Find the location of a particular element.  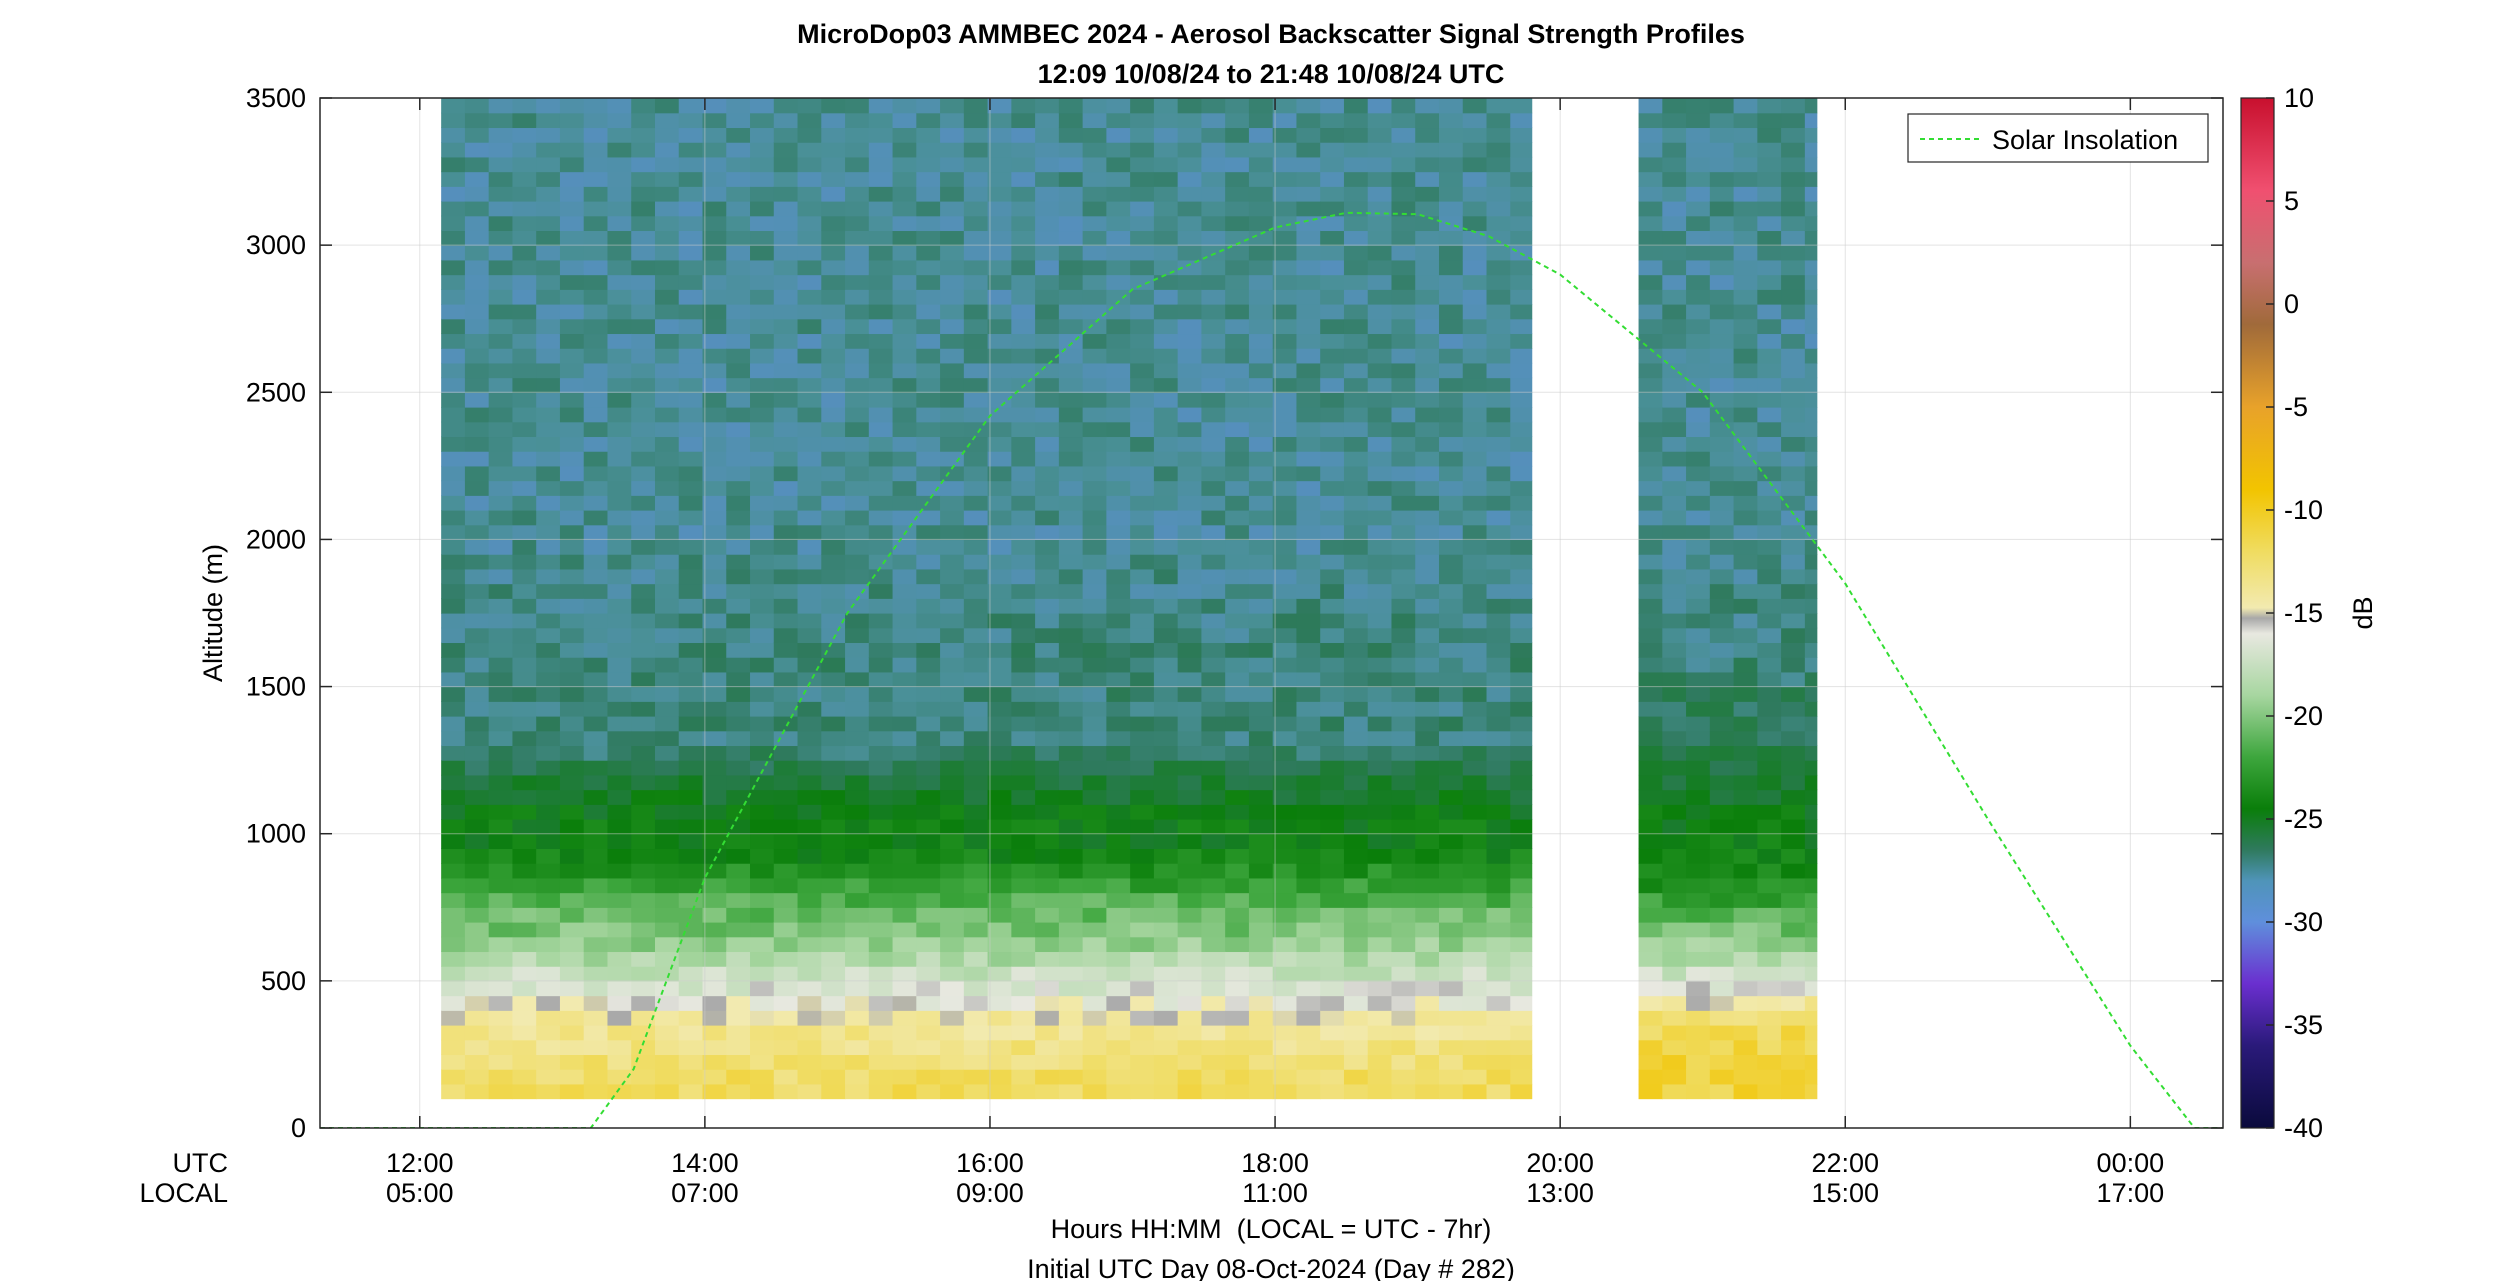

legend-label: Solar Insolation is located at coordinates (2085, 140).